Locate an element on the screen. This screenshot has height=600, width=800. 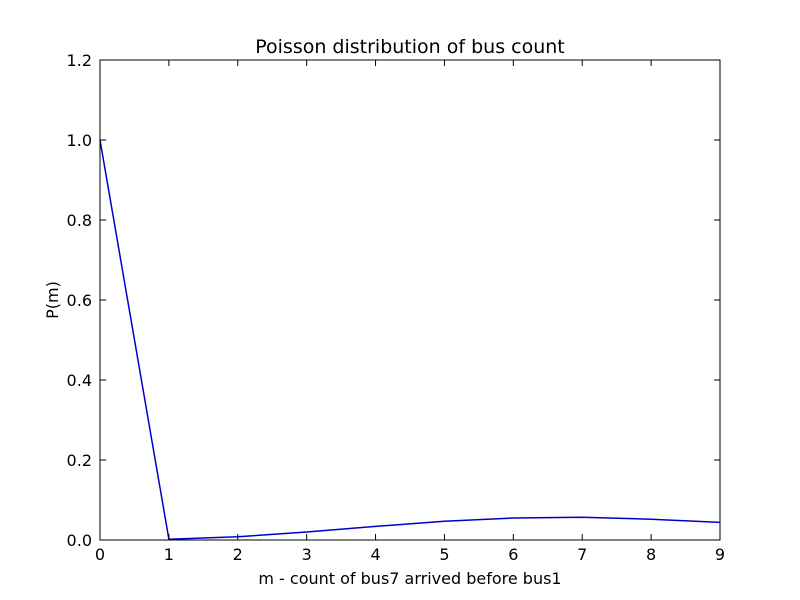
y-axis-label: P(m) is located at coordinates (52, 300).